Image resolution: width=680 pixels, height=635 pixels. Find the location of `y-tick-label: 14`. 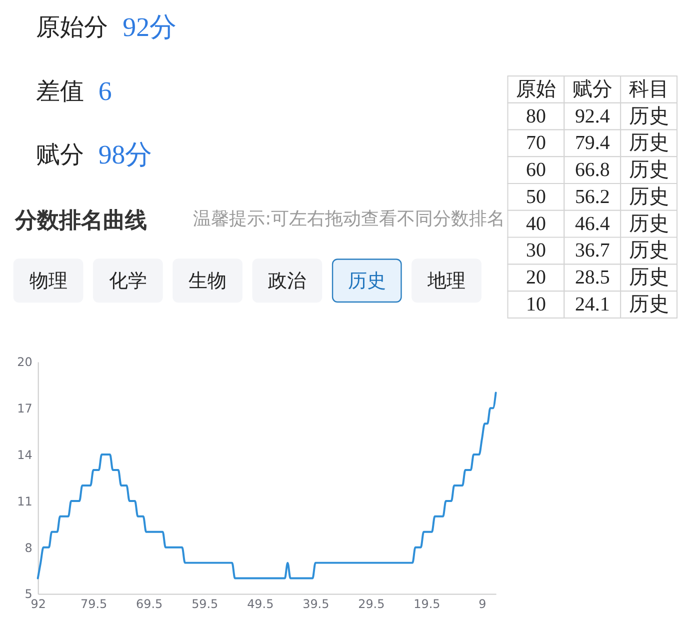

y-tick-label: 14 is located at coordinates (24, 455).